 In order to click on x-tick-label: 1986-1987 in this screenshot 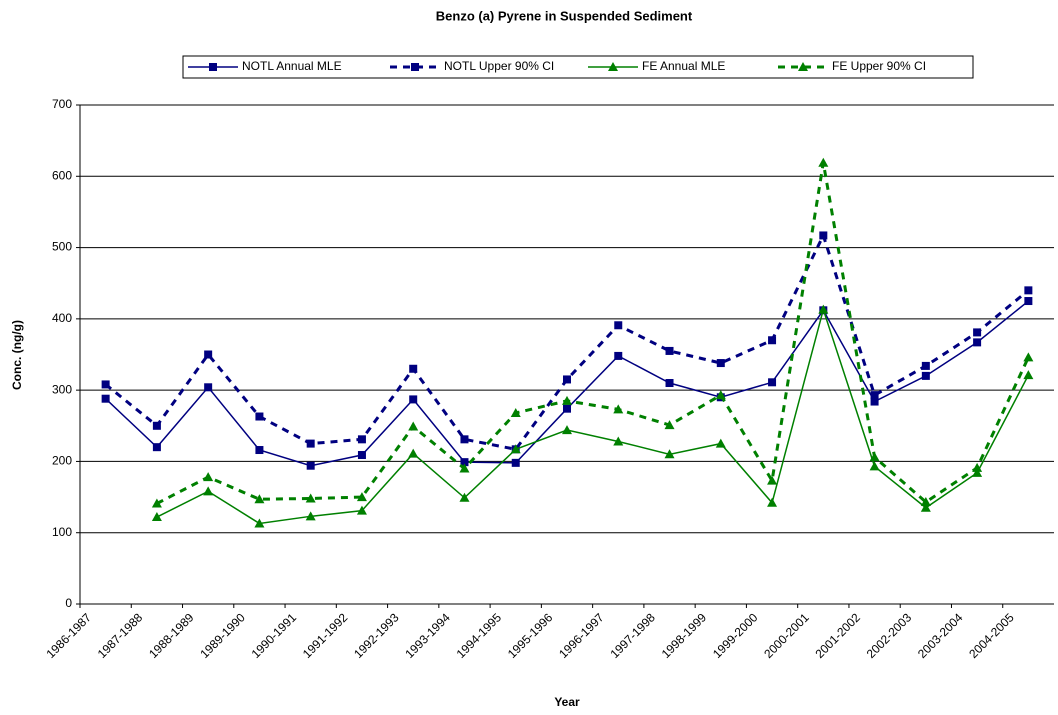, I will do `click(69, 635)`.